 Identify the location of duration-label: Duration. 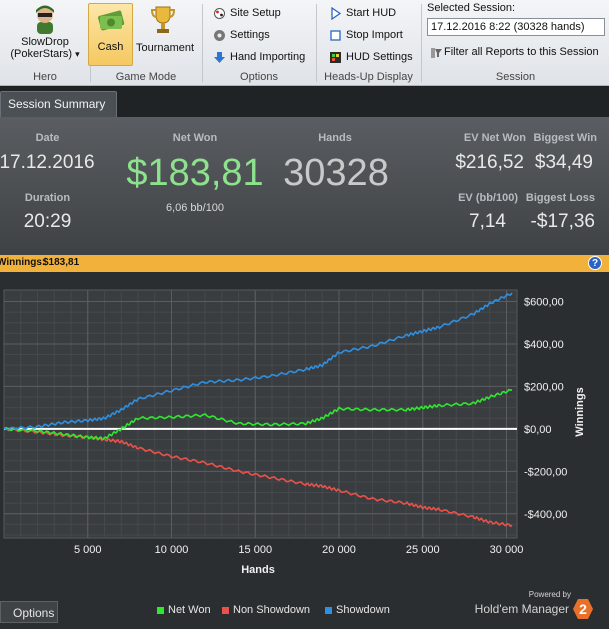
(47, 198).